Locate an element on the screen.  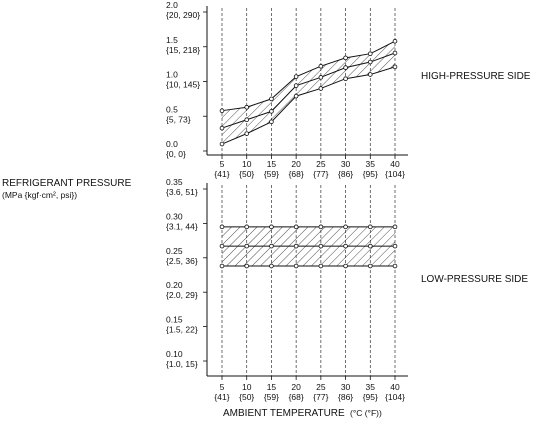
low-x-tick-label: 20 is located at coordinates (296, 387).